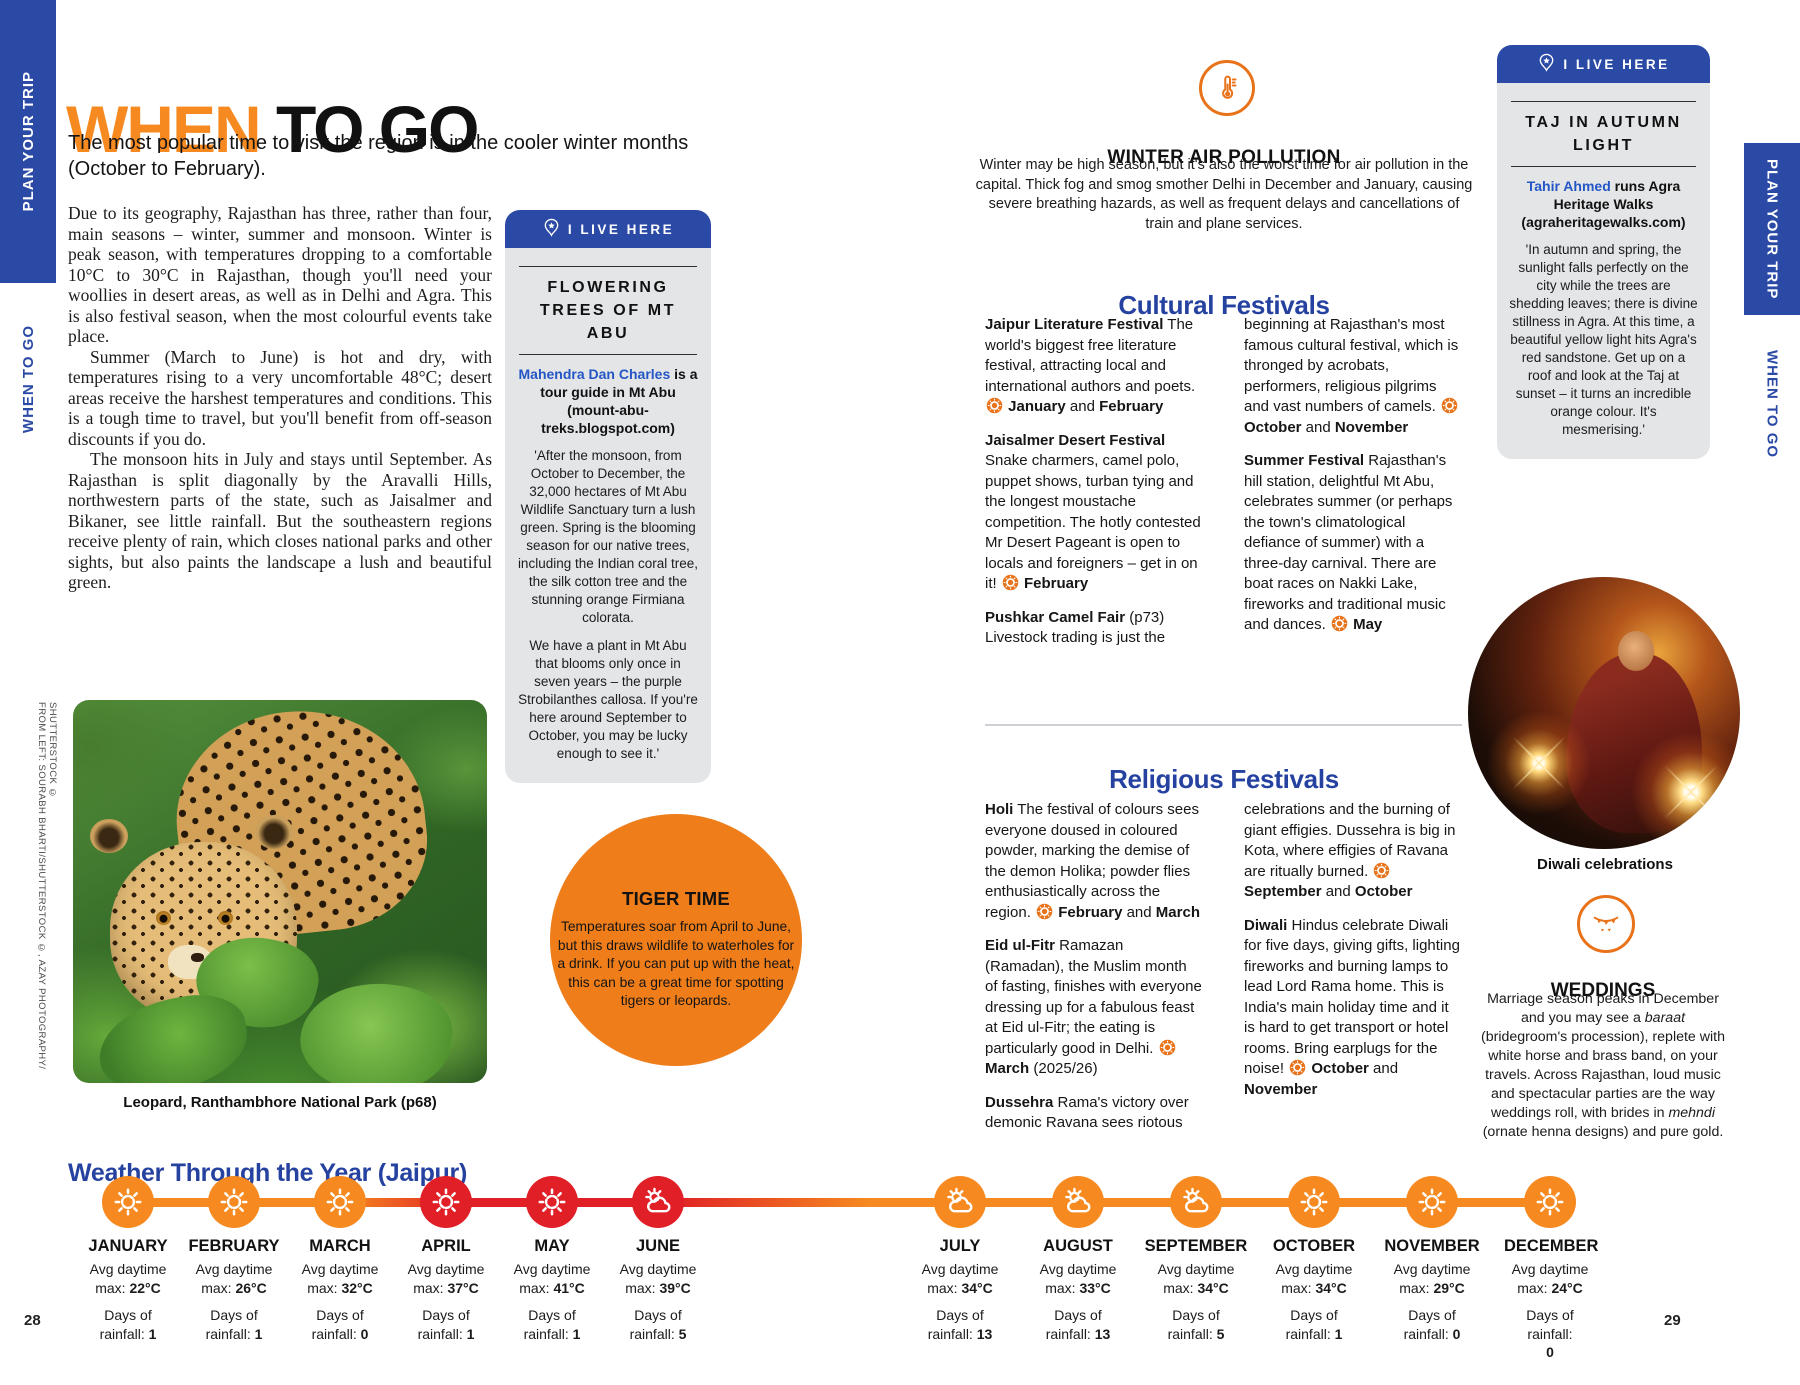 The height and width of the screenshot is (1385, 1800). Describe the element at coordinates (1224, 304) in the screenshot. I see `cultural-festivals-heading: Cultural Festivals` at that location.